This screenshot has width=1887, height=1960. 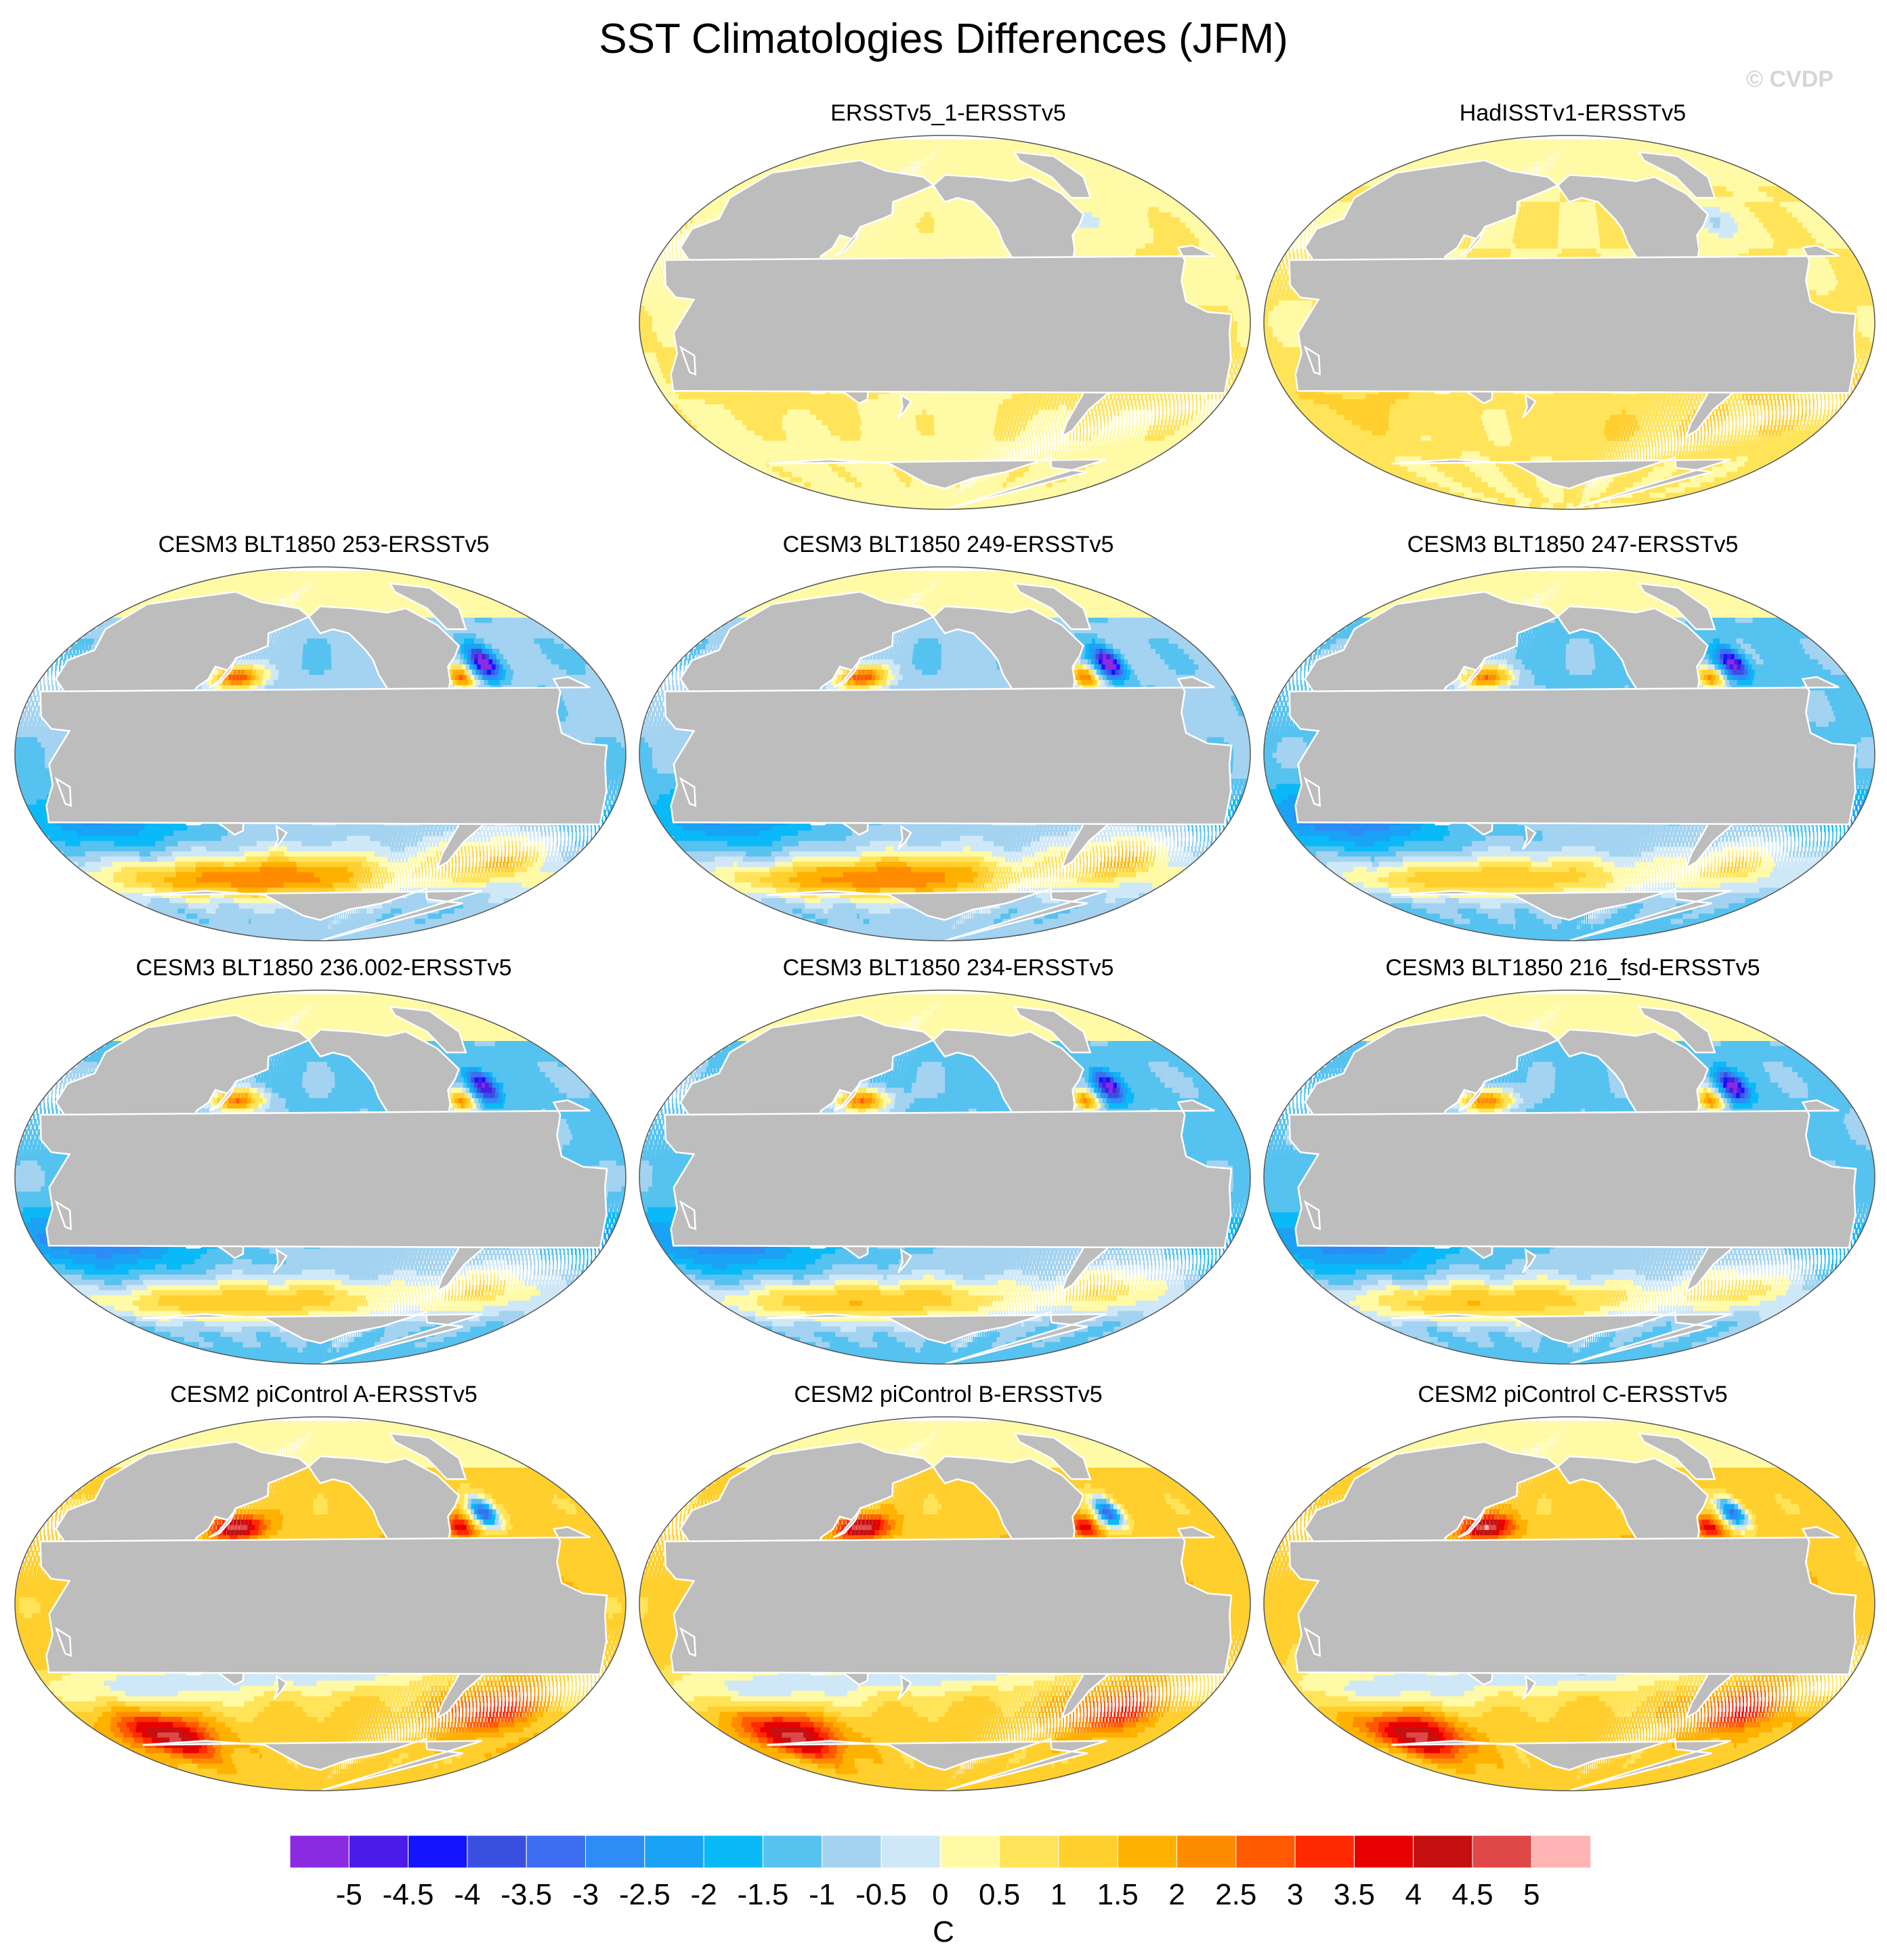 I want to click on map-panel: CESM3 BLT1850 216_fsd-ERSSTv5, so click(x=1572, y=1165).